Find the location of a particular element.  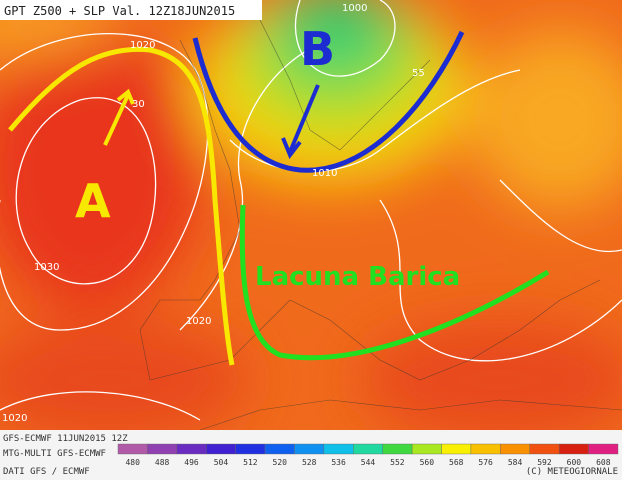

legend-label: 608 is located at coordinates (603, 462).